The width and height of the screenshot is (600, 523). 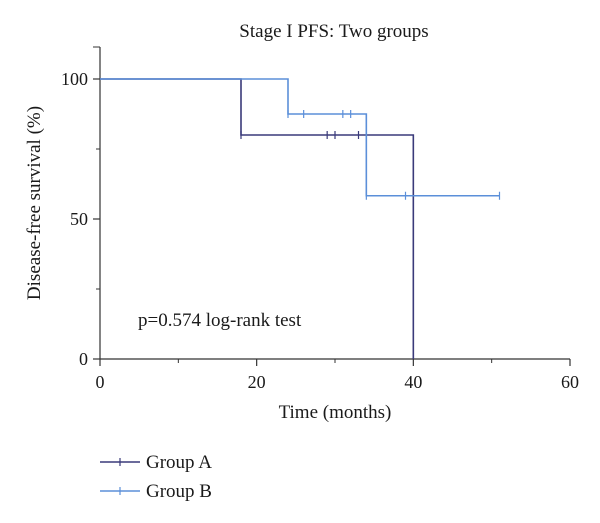 What do you see at coordinates (335, 412) in the screenshot?
I see `x-axis-label: Time (months)` at bounding box center [335, 412].